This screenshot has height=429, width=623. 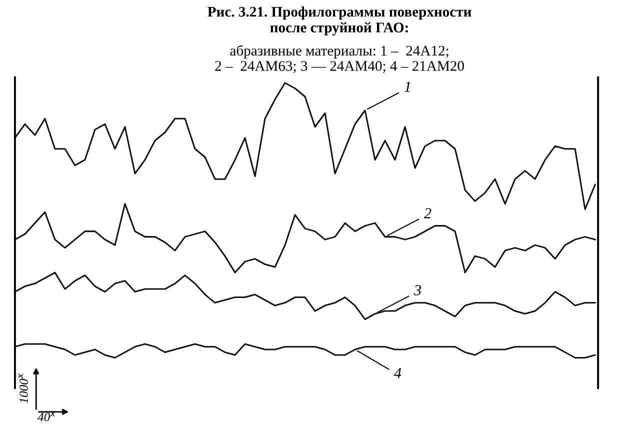 What do you see at coordinates (340, 21) in the screenshot?
I see `chart-title: Рис. 3.21. Профилограммы поверхности после струйной ГАО:` at bounding box center [340, 21].